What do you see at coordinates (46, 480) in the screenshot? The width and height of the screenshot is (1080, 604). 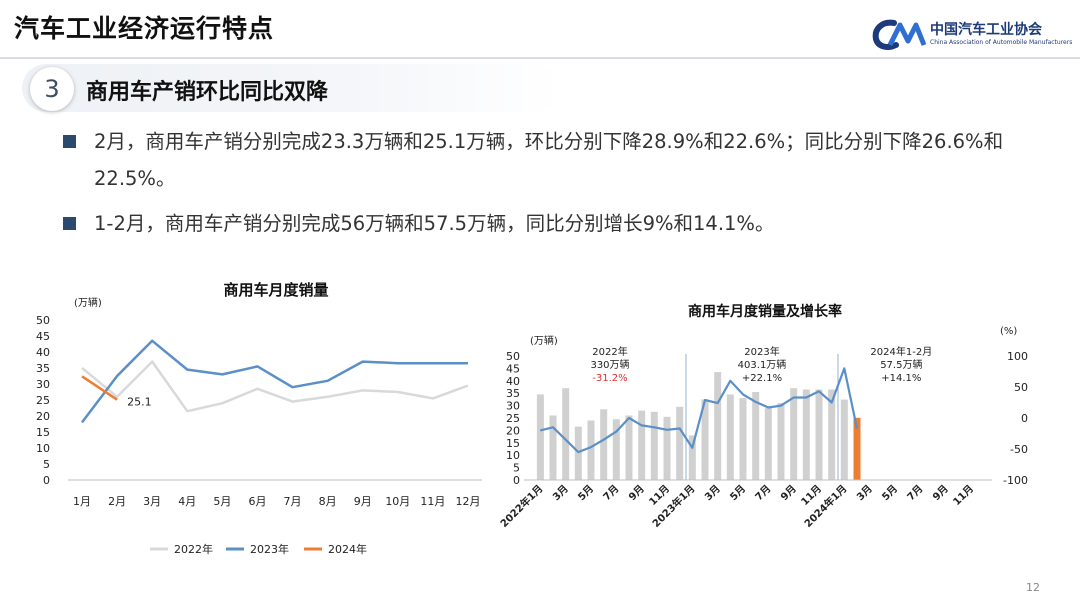 I see `y-tick-label: 0` at bounding box center [46, 480].